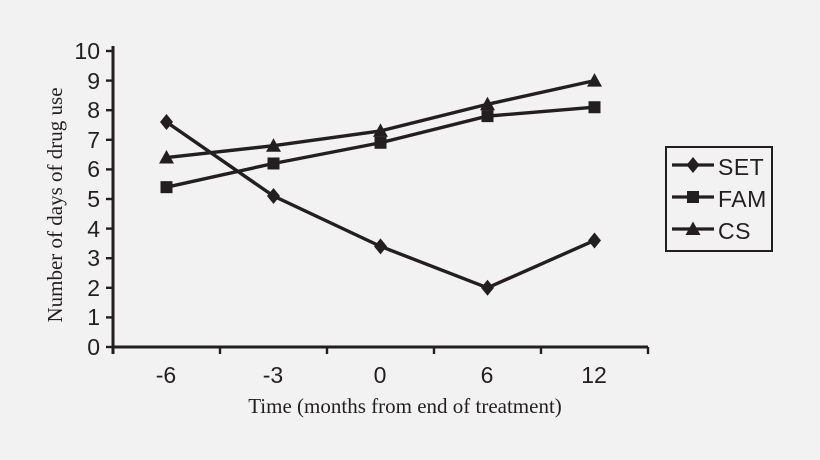  What do you see at coordinates (380, 375) in the screenshot?
I see `x-tick-label: 0` at bounding box center [380, 375].